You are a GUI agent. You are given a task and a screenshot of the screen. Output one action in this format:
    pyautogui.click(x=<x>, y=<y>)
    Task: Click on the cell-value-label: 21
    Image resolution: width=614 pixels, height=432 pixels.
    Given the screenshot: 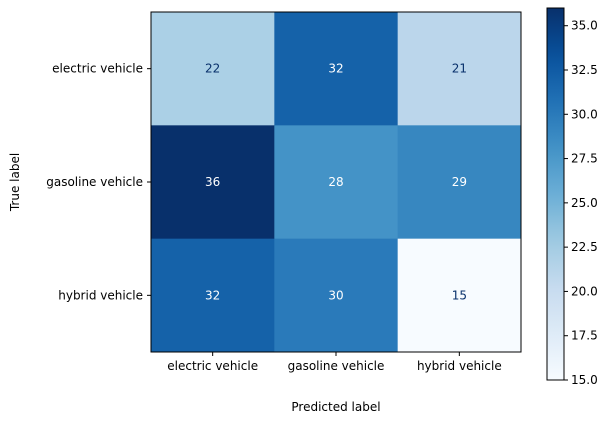 What is the action you would take?
    pyautogui.click(x=459, y=69)
    